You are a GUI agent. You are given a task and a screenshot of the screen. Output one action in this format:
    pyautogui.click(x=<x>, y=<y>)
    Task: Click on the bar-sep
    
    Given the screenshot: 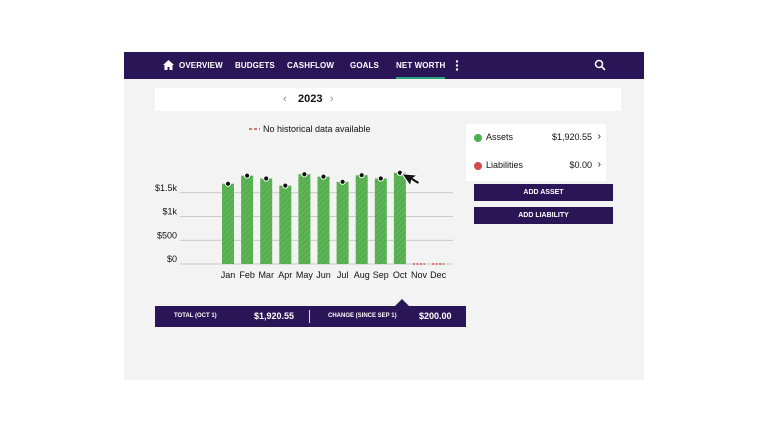 What is the action you would take?
    pyautogui.click(x=380, y=221)
    